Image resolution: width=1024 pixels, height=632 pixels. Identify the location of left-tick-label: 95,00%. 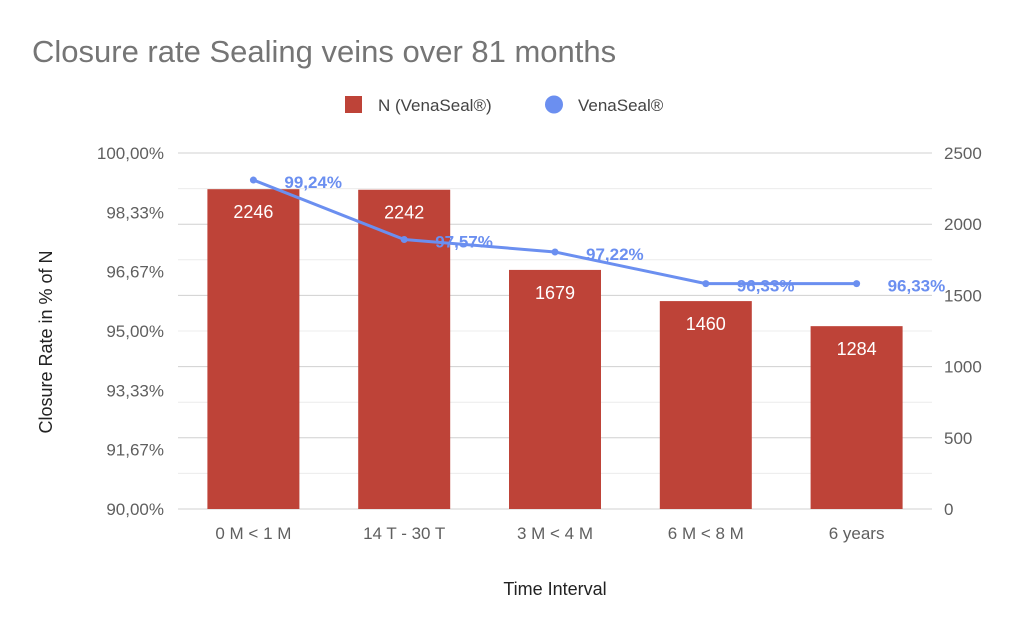
(135, 331).